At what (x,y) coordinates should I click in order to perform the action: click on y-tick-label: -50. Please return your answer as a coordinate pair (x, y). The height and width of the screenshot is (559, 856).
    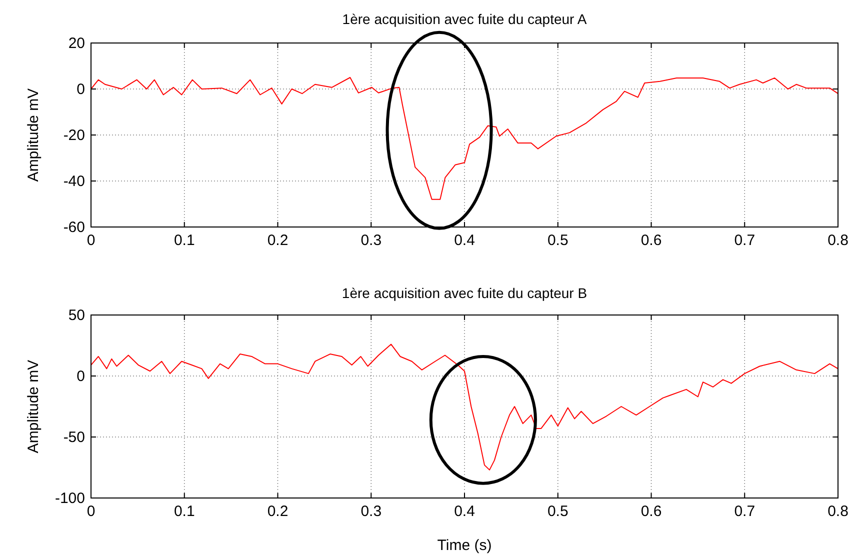
    Looking at the image, I should click on (74, 437).